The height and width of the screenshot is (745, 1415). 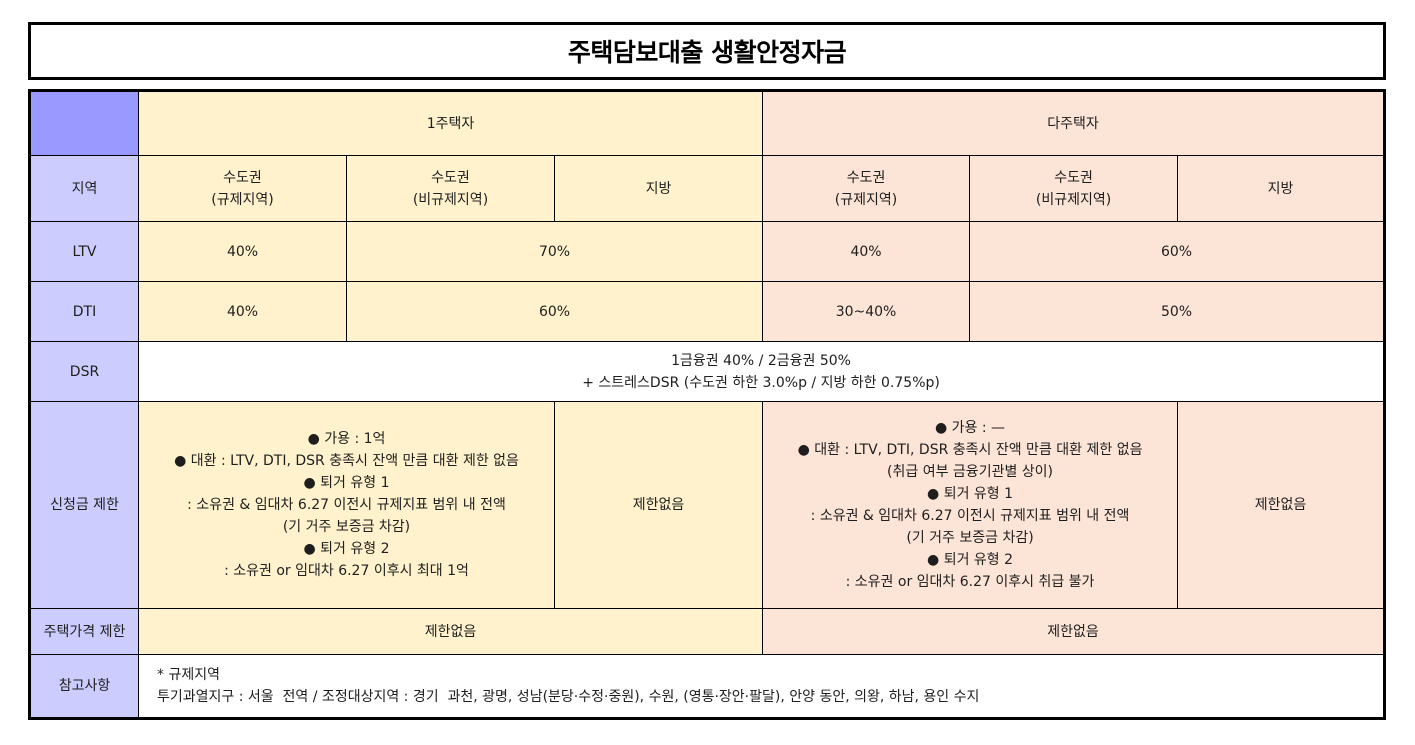 I want to click on region-one-capital-regulated: 수도권 (규제지역), so click(x=242, y=188).